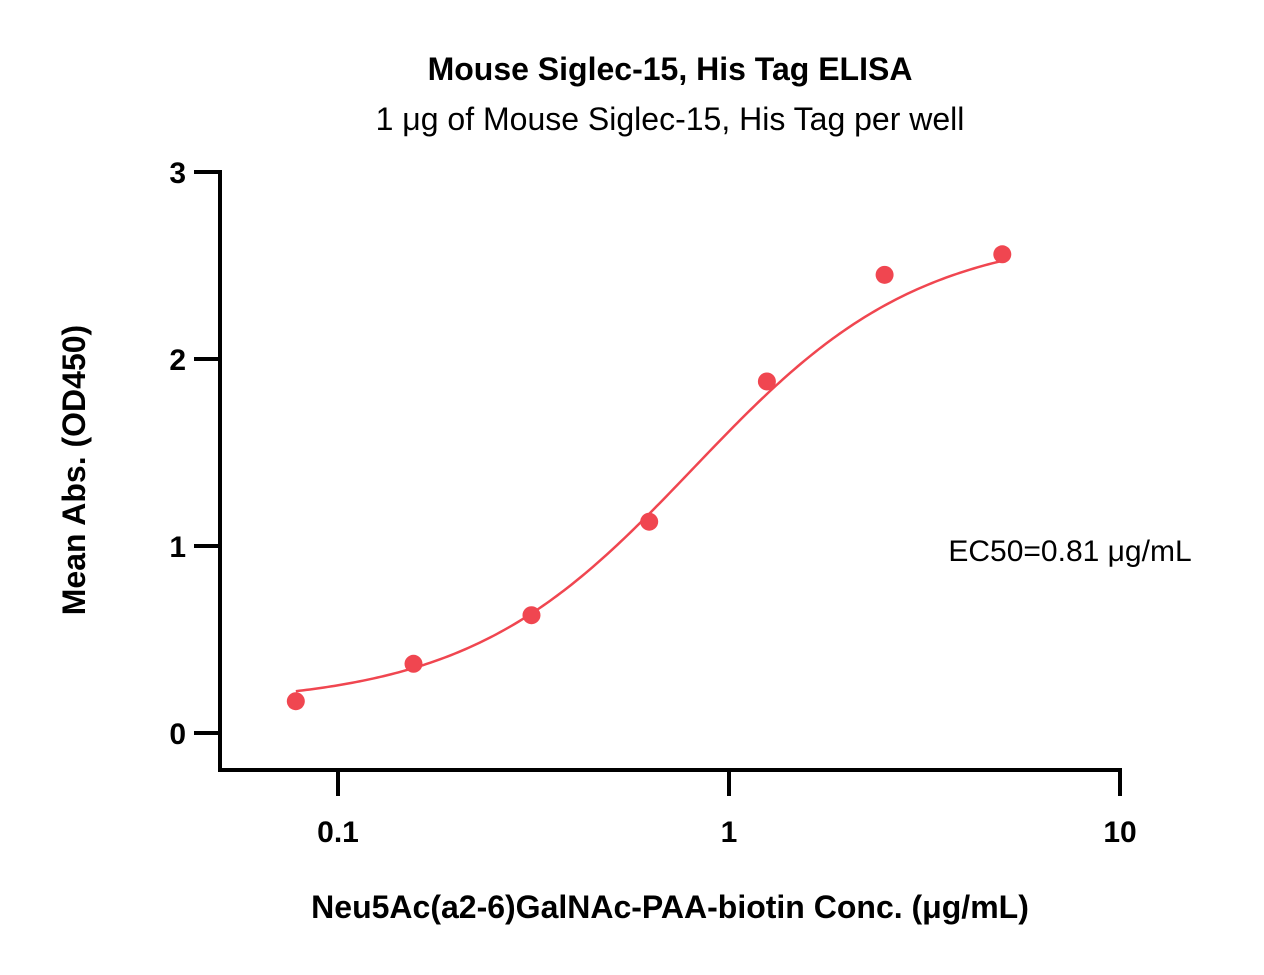 Image resolution: width=1264 pixels, height=975 pixels. What do you see at coordinates (177, 547) in the screenshot?
I see `y-tick-label: 1` at bounding box center [177, 547].